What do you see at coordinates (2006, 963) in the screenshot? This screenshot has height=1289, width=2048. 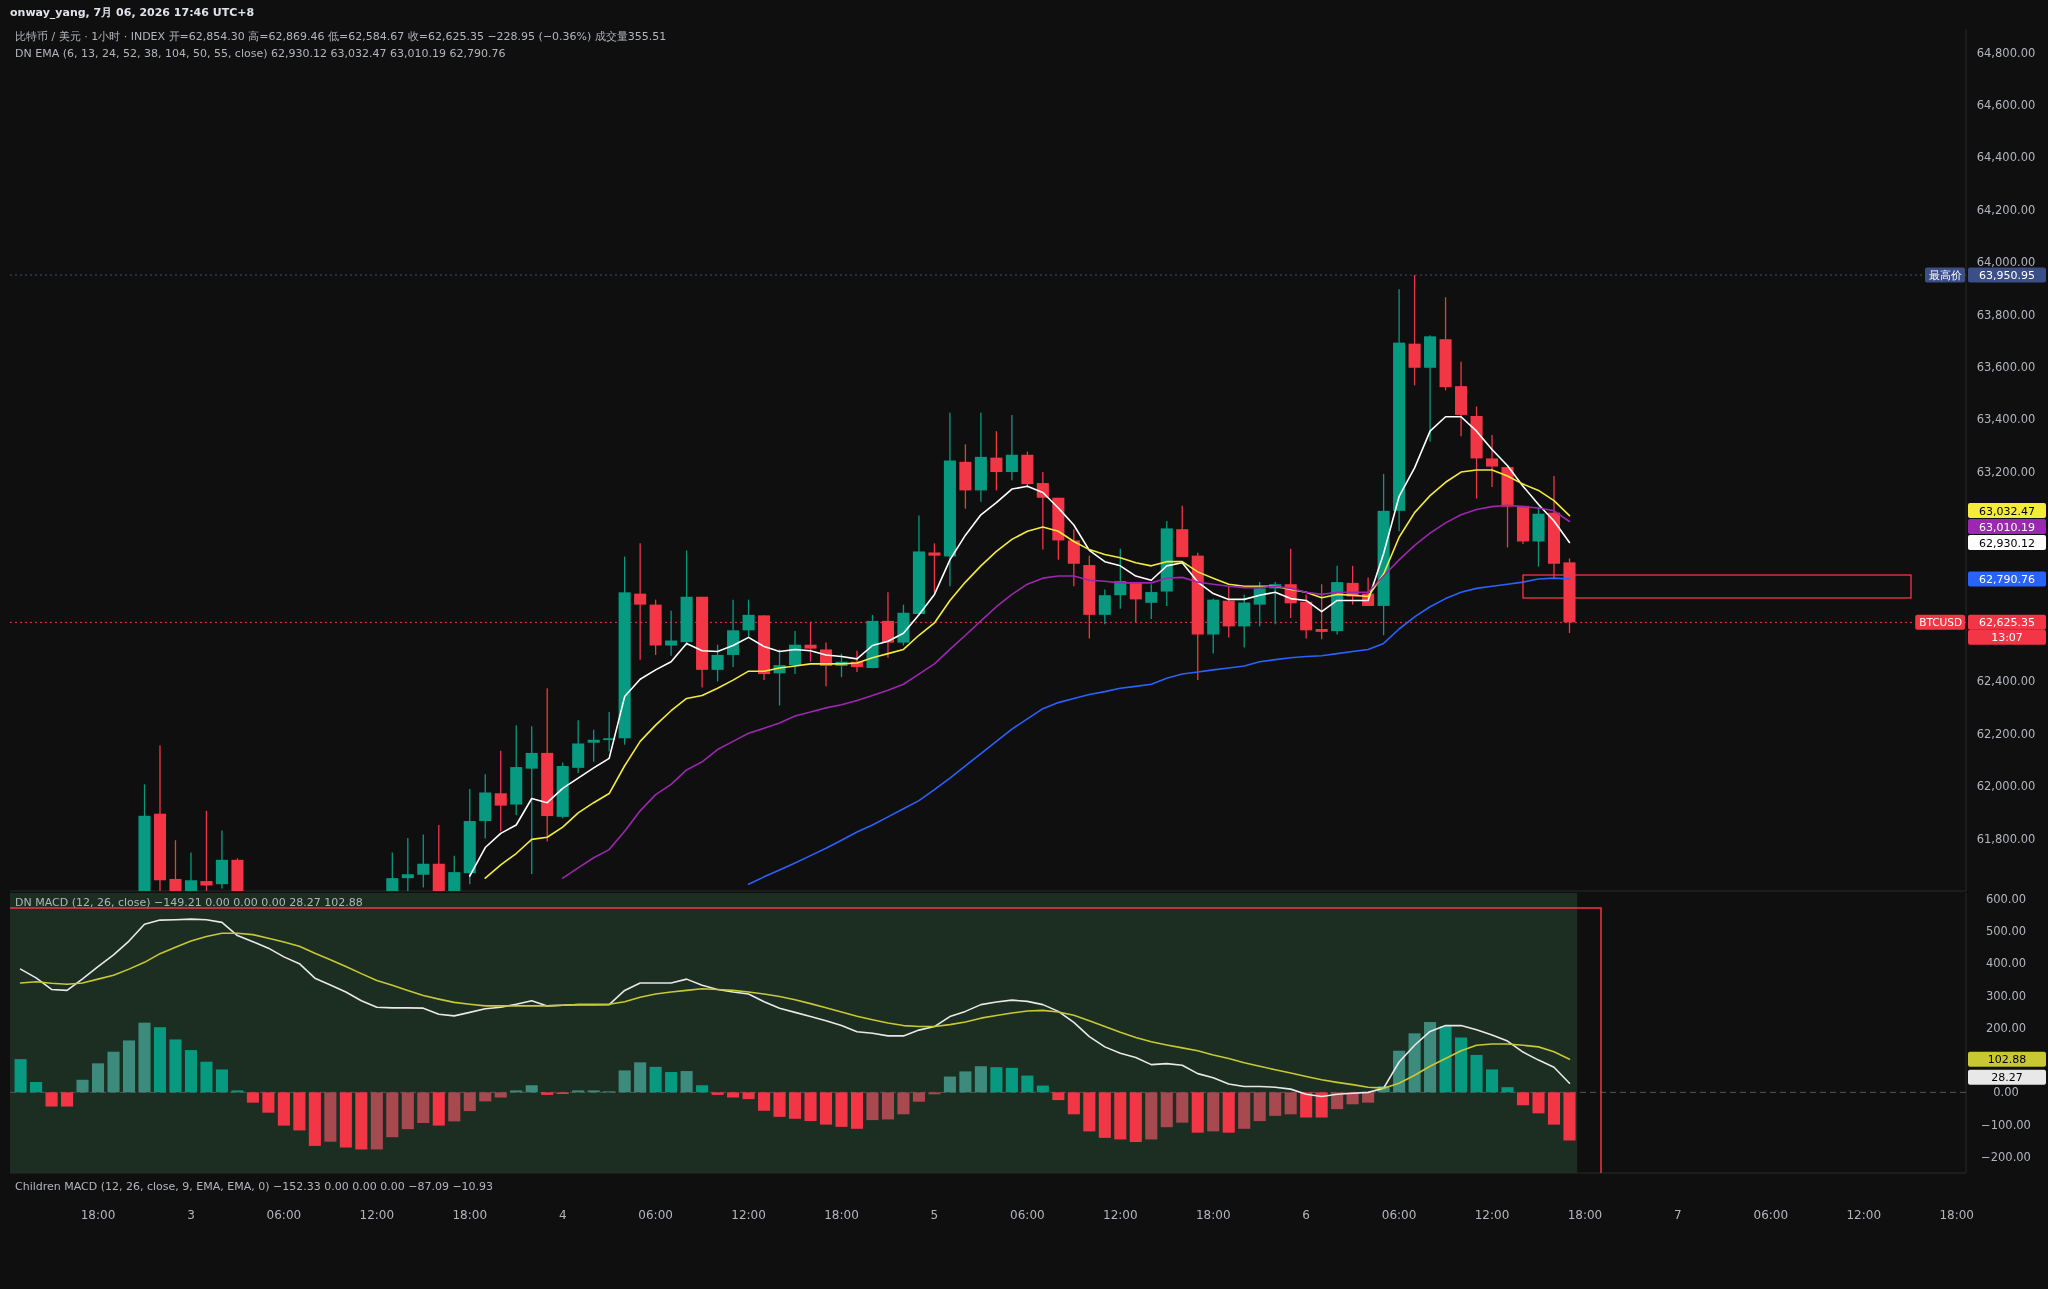 I see `y-tick-label: 400.00` at bounding box center [2006, 963].